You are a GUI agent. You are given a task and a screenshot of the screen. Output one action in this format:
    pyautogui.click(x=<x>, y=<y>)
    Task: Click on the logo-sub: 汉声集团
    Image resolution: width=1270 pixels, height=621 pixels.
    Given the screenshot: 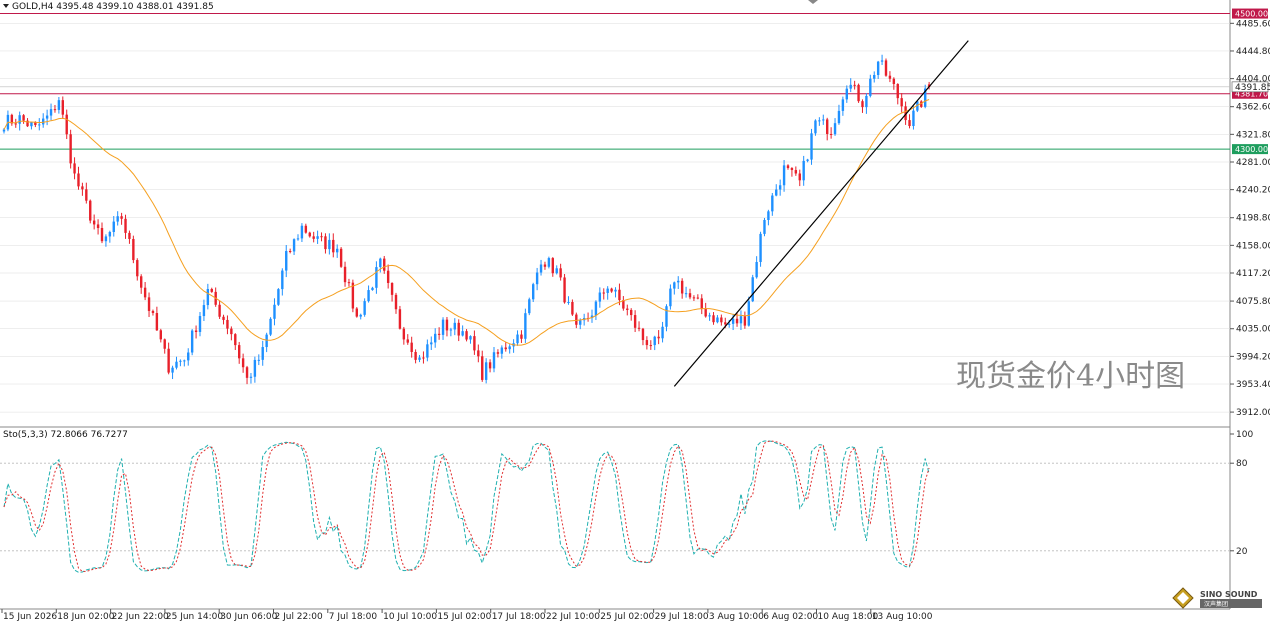 What is the action you would take?
    pyautogui.click(x=1216, y=604)
    